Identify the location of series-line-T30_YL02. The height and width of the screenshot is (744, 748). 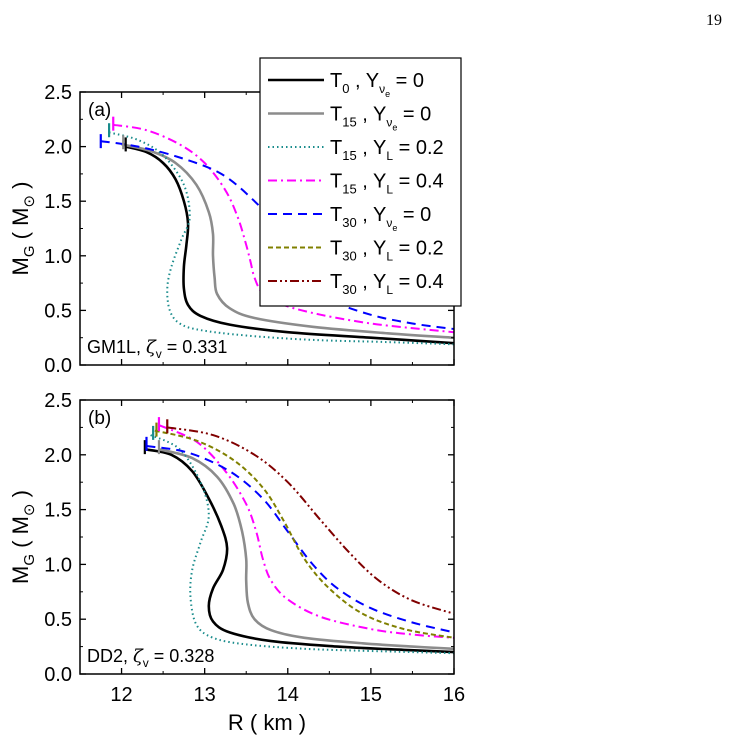
(304, 534).